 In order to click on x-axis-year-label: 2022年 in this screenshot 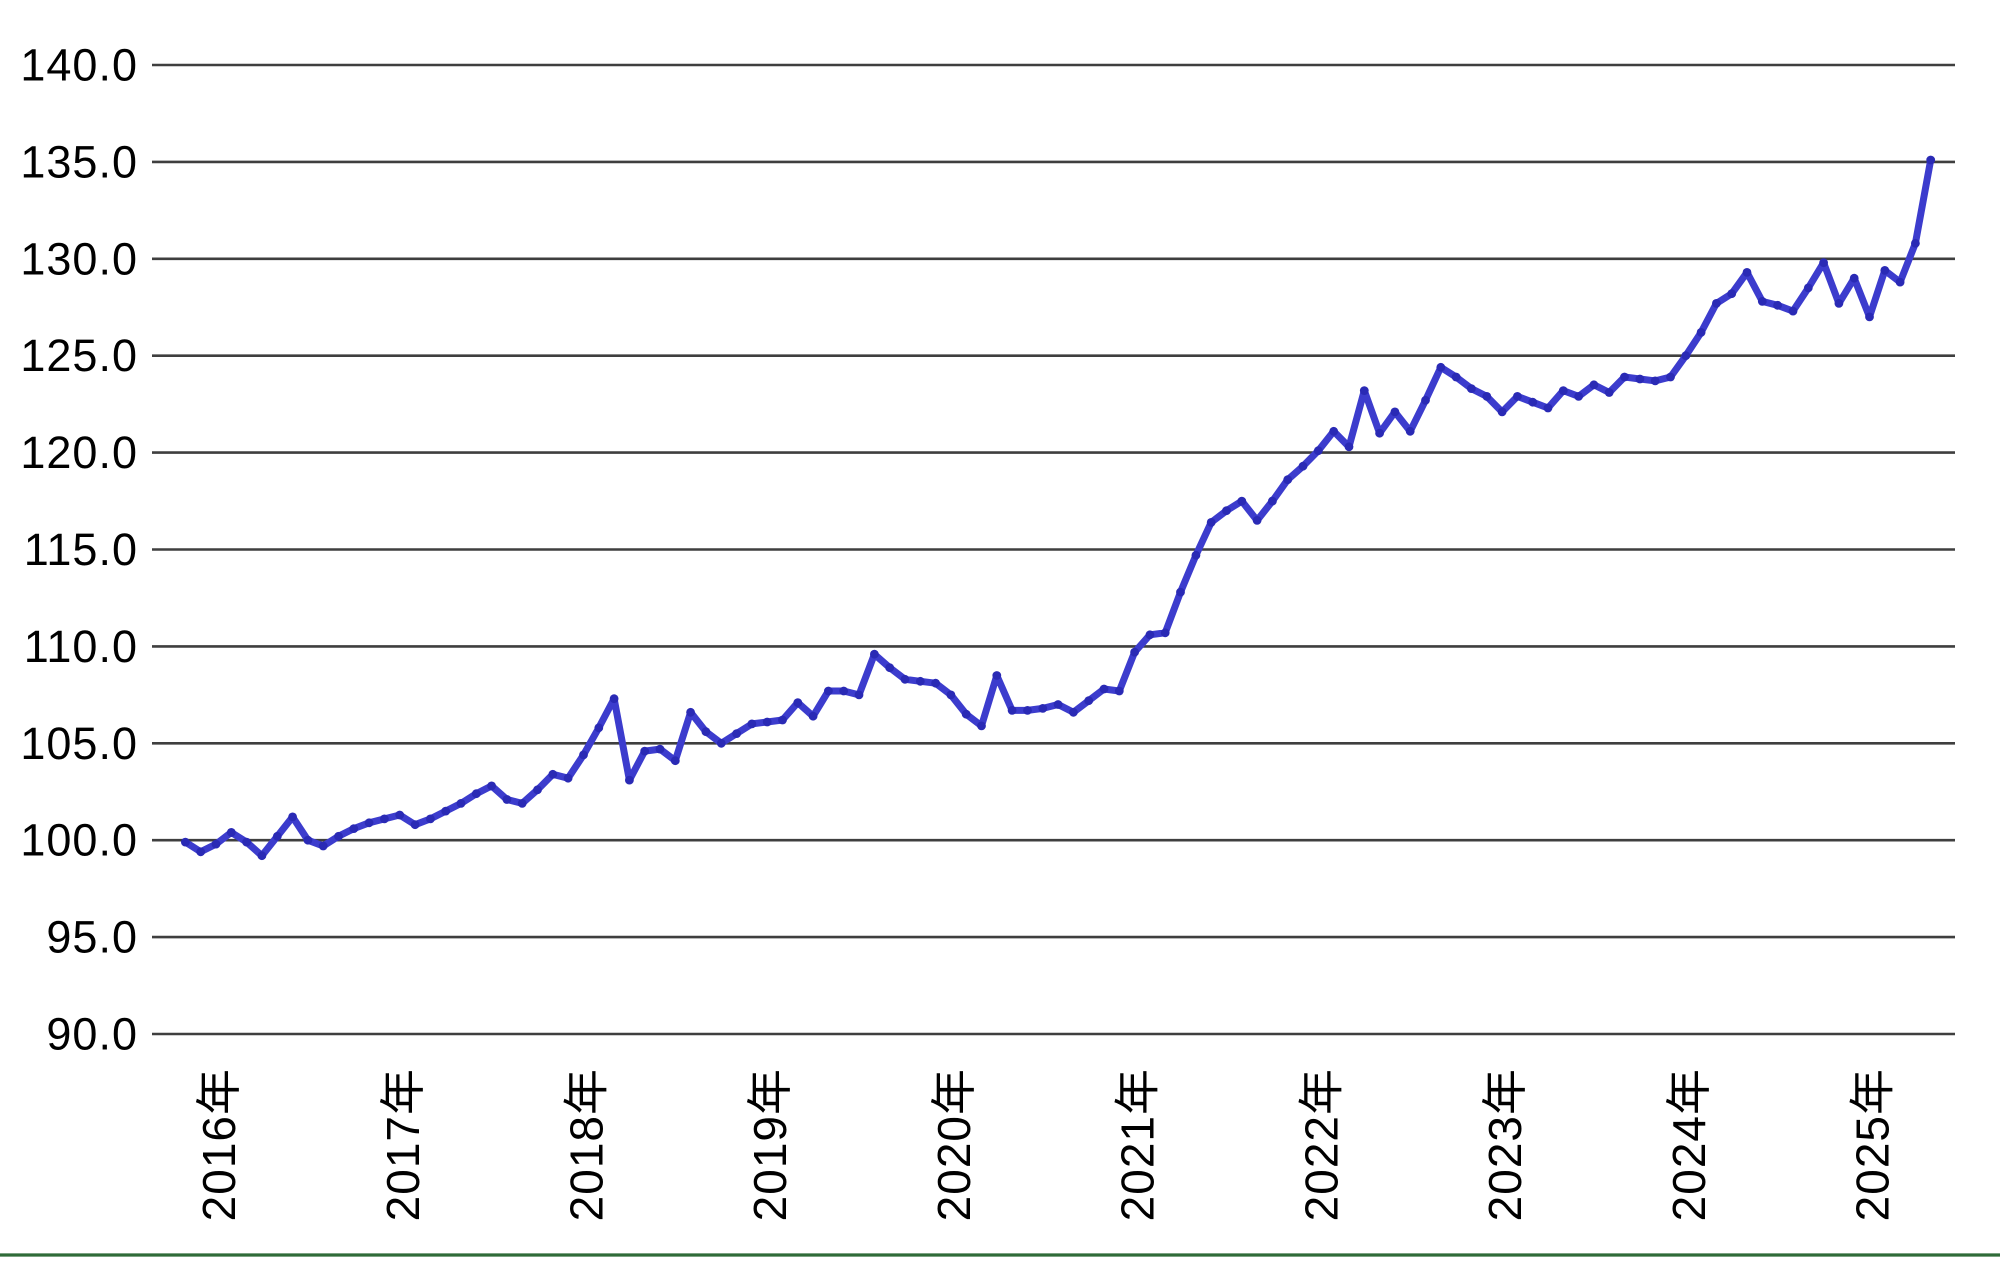, I will do `click(1321, 1144)`.